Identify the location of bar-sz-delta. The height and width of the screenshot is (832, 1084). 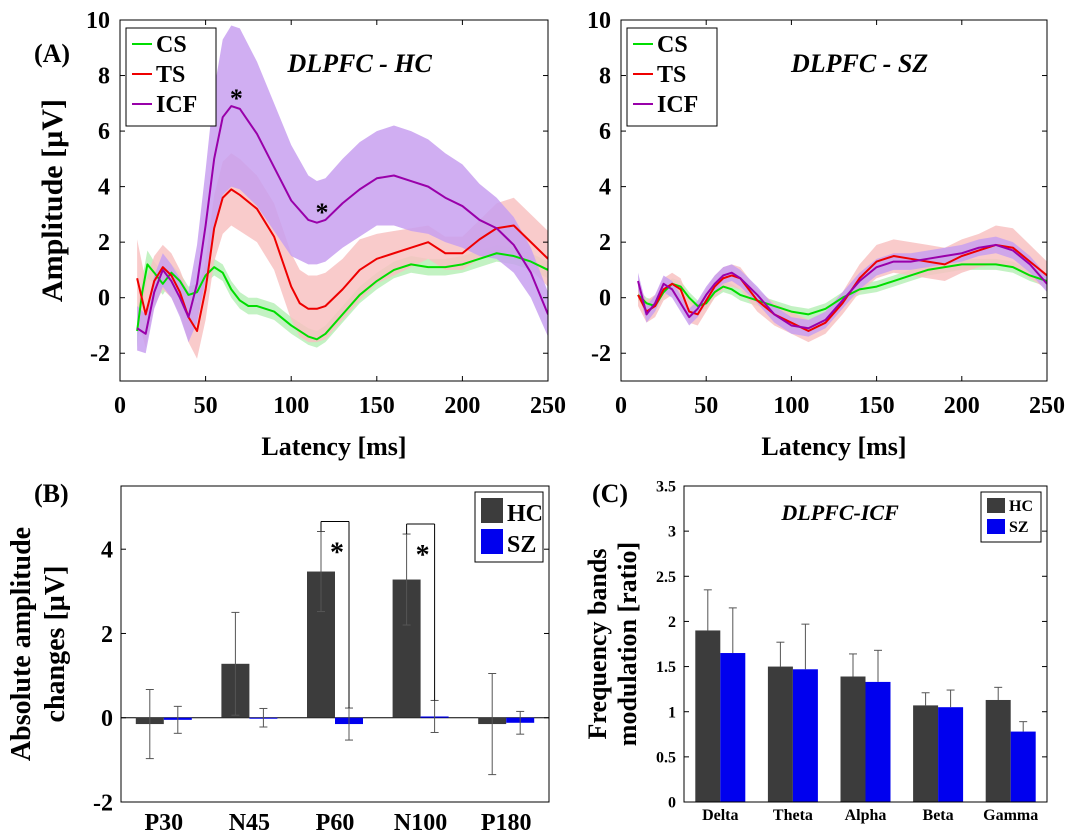
(733, 727).